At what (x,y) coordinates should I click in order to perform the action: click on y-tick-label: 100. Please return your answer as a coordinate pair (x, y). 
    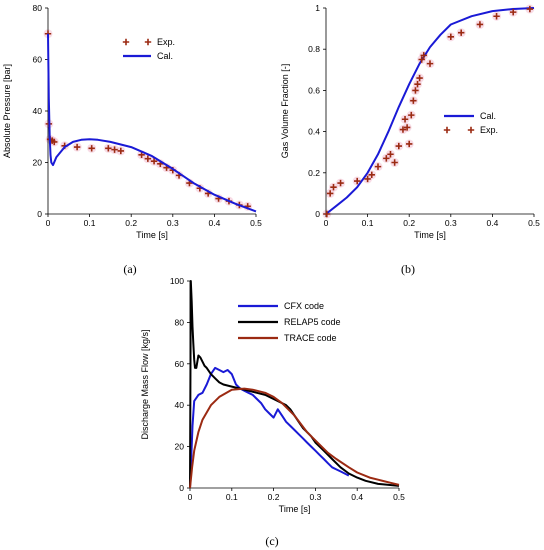
    Looking at the image, I should click on (177, 281).